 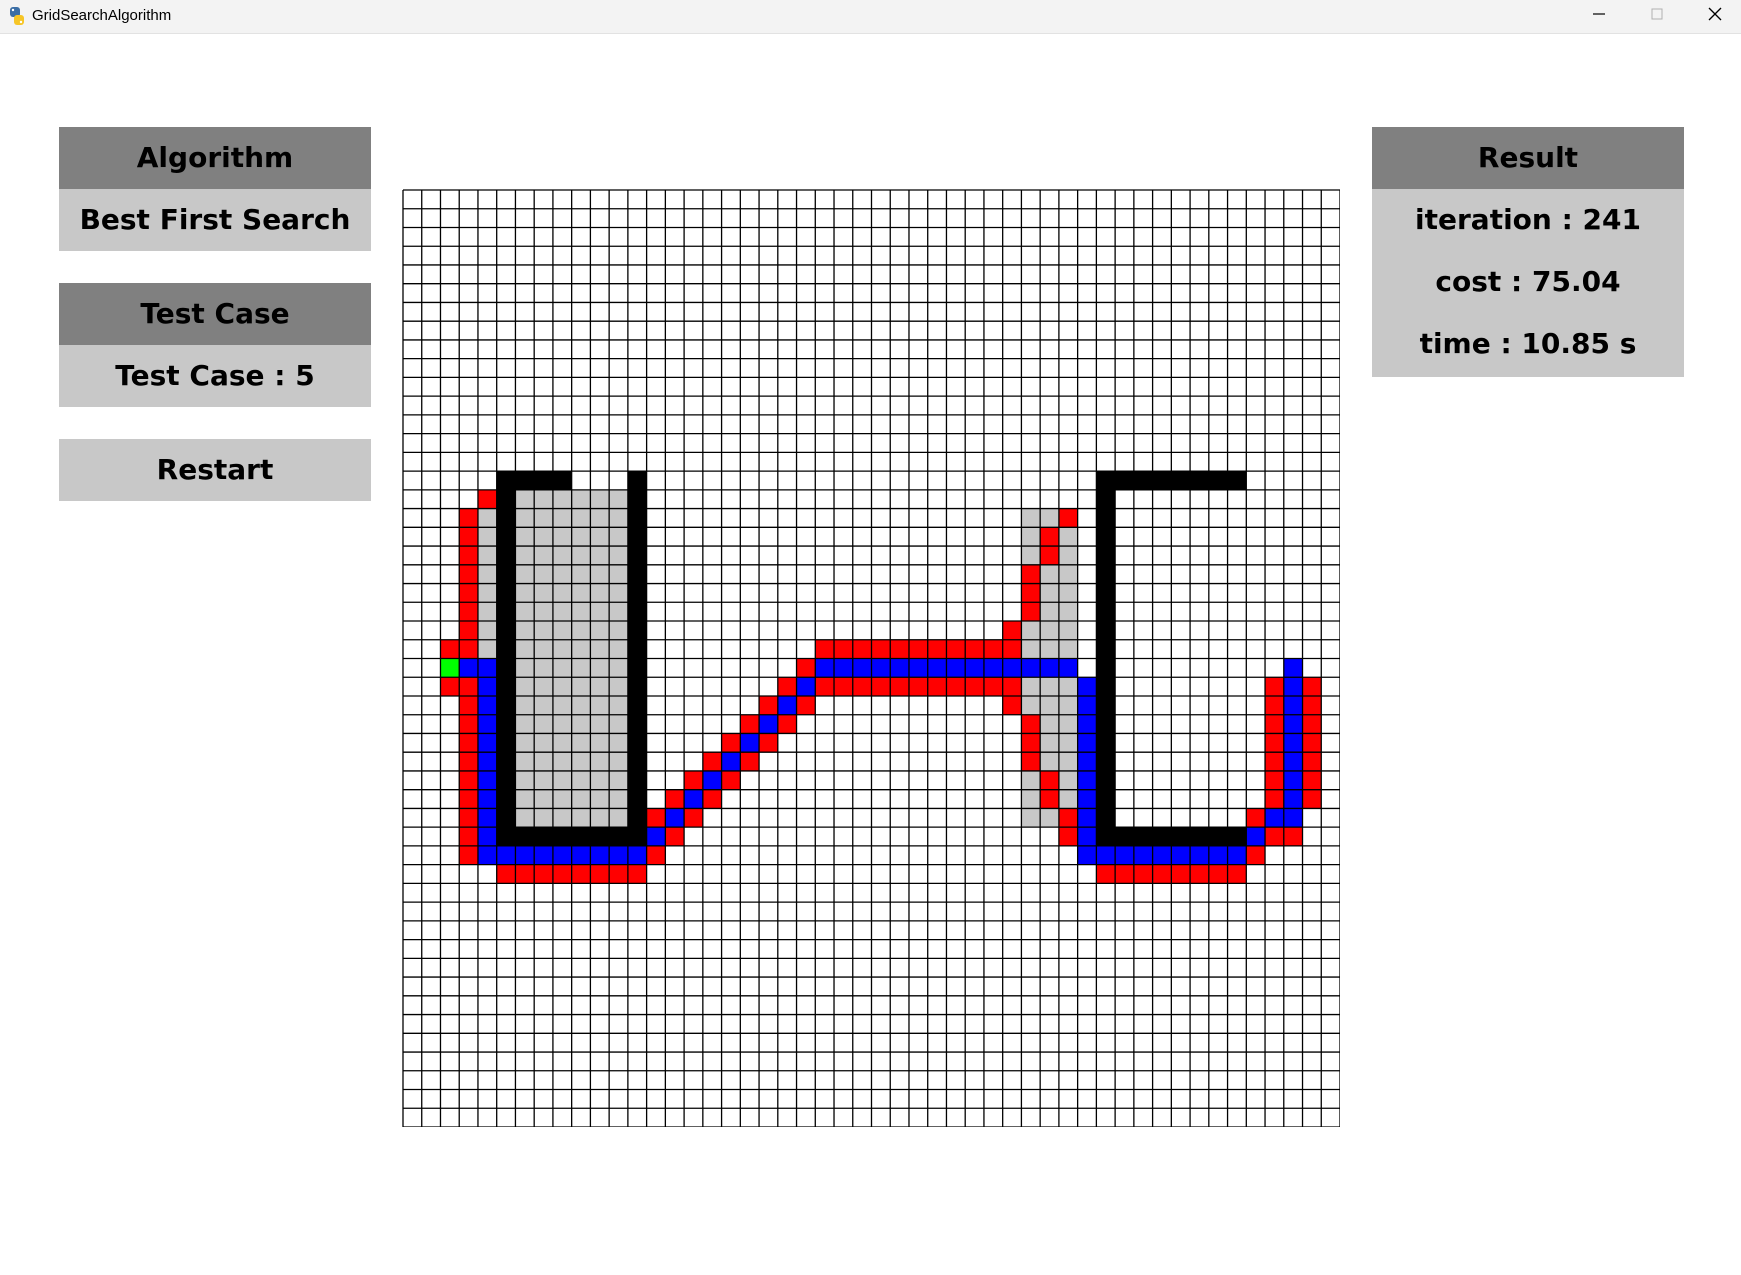 I want to click on close-icon, so click(x=1715, y=14).